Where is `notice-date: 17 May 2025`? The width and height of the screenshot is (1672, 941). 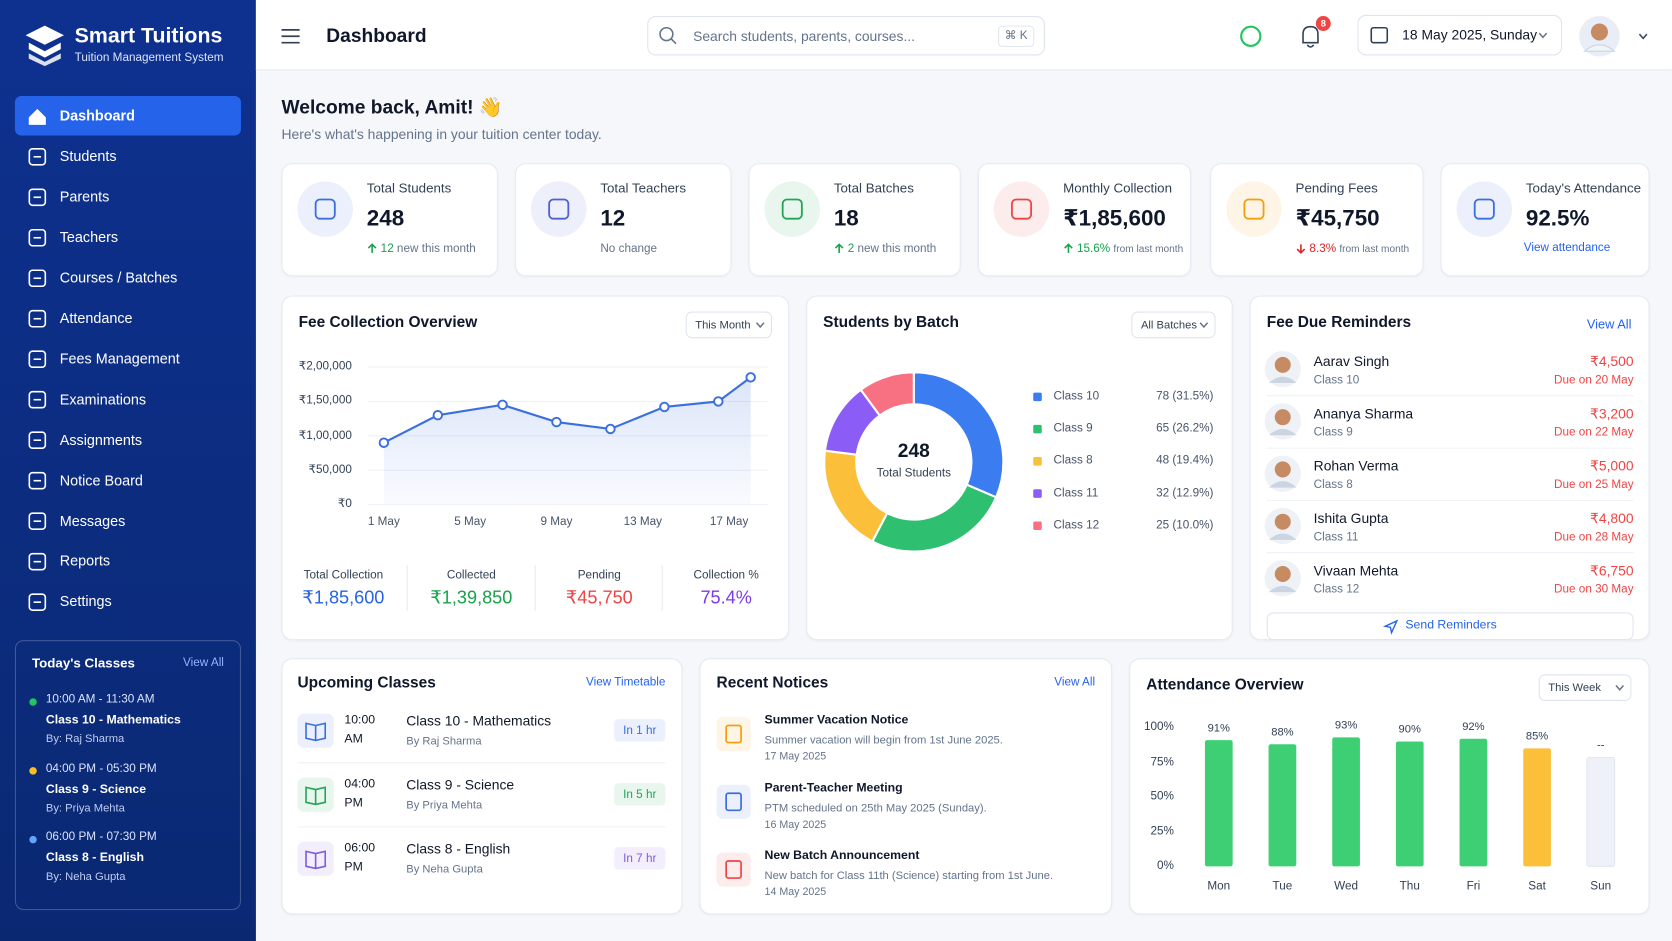 notice-date: 17 May 2025 is located at coordinates (795, 757).